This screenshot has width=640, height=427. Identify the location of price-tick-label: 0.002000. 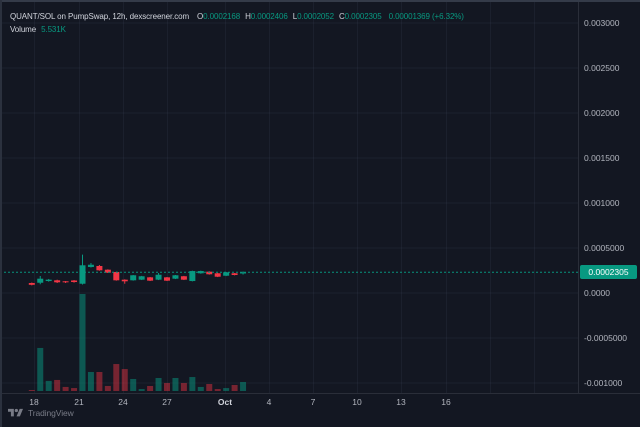
(602, 113).